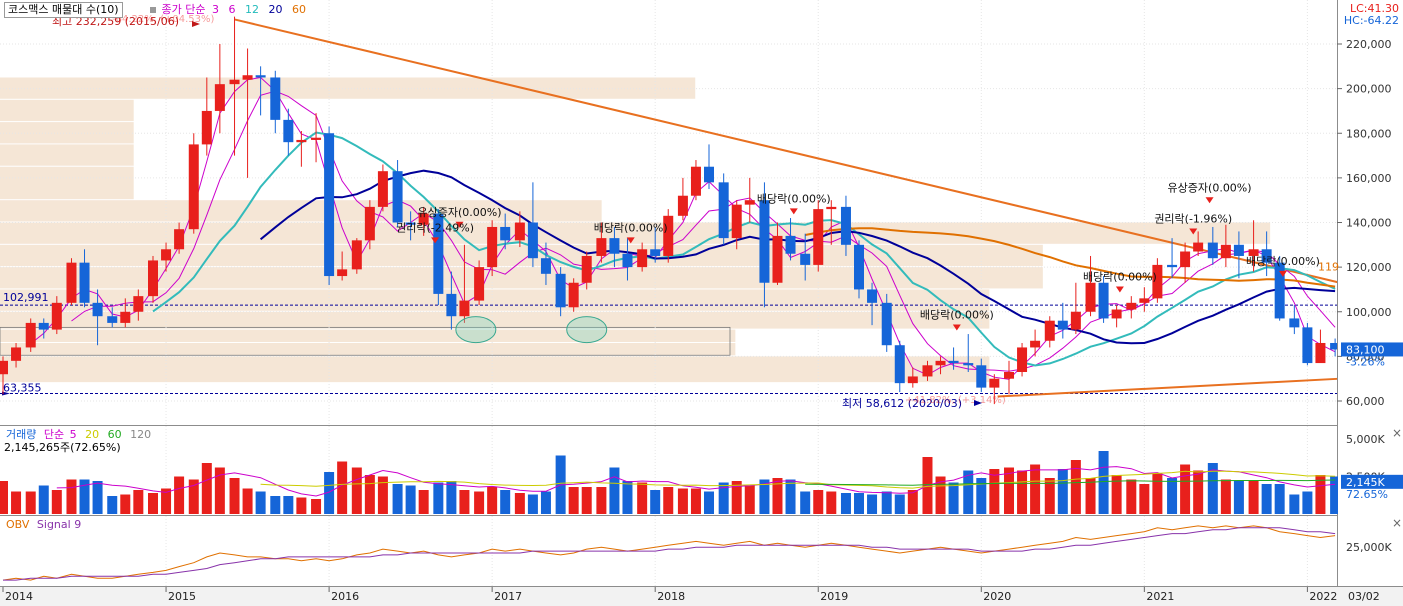  Describe the element at coordinates (1371, 20) in the screenshot. I see `corner-hc: HC:-64.22` at that location.